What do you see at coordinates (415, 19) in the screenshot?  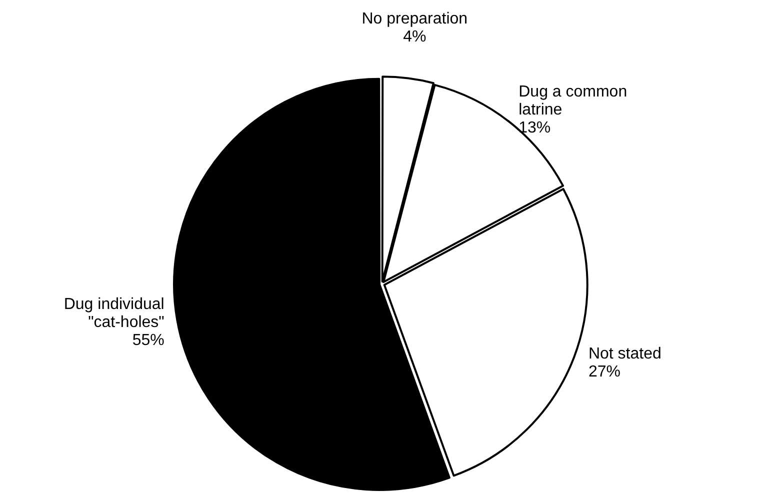 I see `slice-label: No preparation` at bounding box center [415, 19].